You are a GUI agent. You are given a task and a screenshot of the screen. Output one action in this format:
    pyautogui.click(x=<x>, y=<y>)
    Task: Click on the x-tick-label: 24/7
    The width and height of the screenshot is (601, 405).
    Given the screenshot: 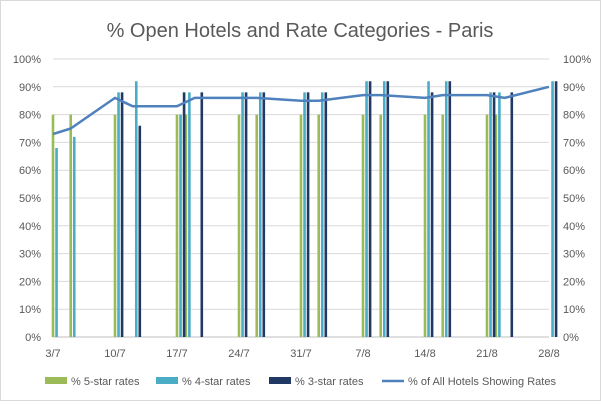 What is the action you would take?
    pyautogui.click(x=238, y=354)
    